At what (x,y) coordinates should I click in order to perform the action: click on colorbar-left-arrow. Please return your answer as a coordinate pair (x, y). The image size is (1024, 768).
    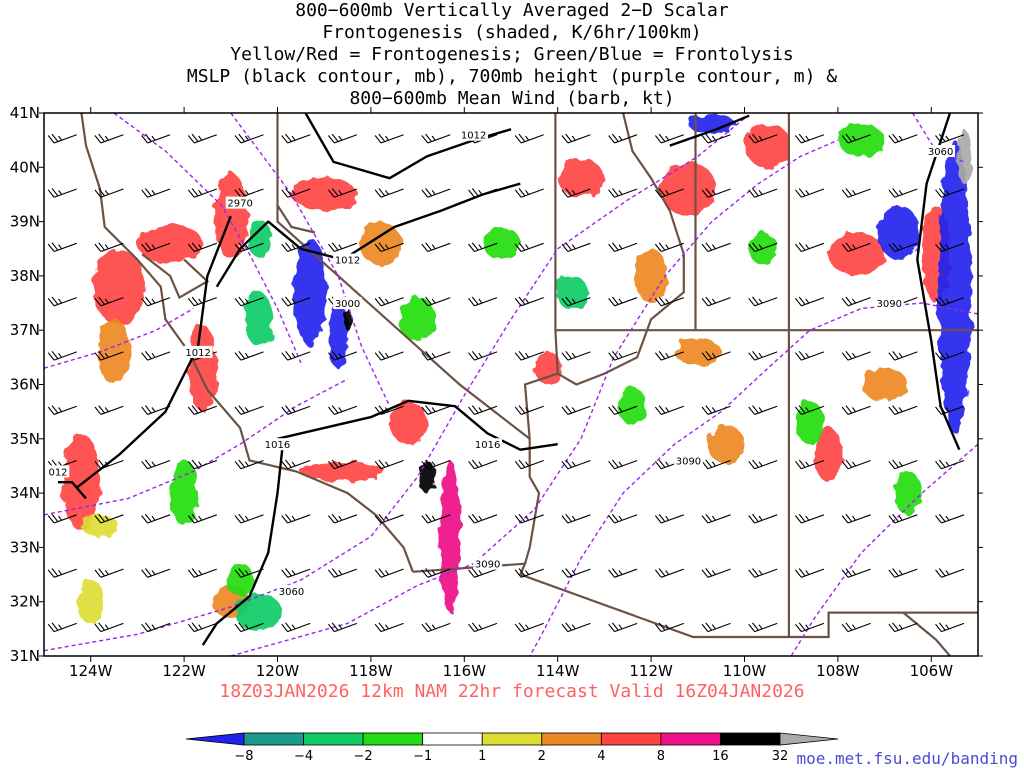
    Looking at the image, I should click on (215, 739).